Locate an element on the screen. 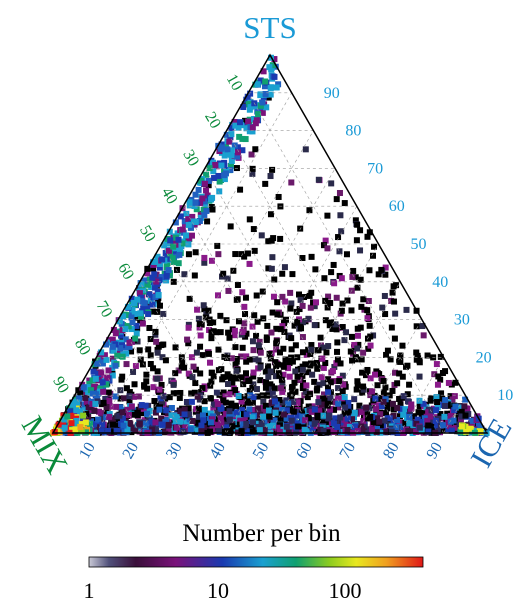 The image size is (523, 604). mix-tick-label: 40 is located at coordinates (169, 196).